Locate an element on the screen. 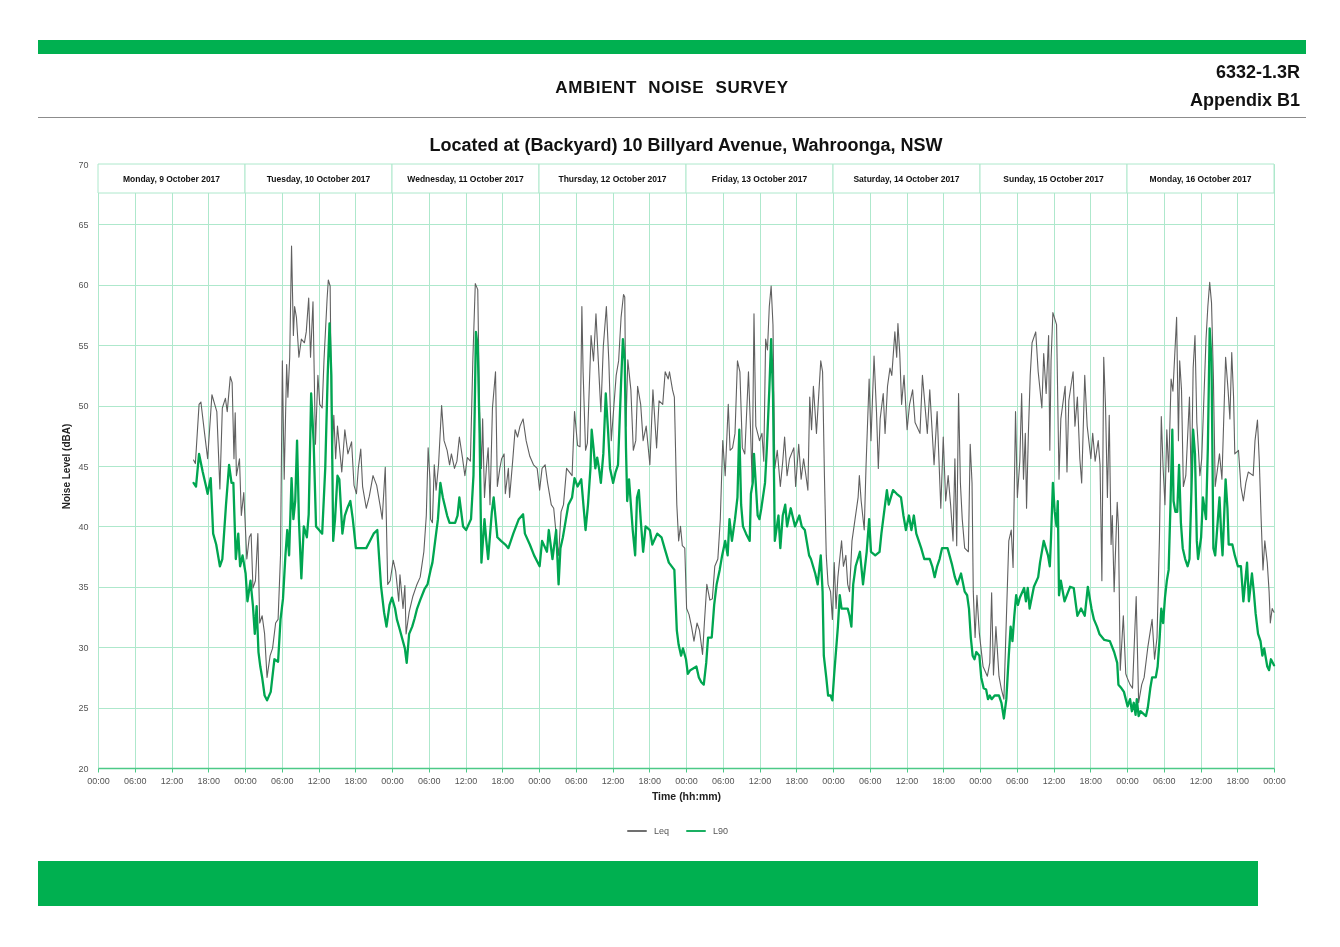 The width and height of the screenshot is (1340, 947). text: 6332-1.3R is located at coordinates (1257, 72).